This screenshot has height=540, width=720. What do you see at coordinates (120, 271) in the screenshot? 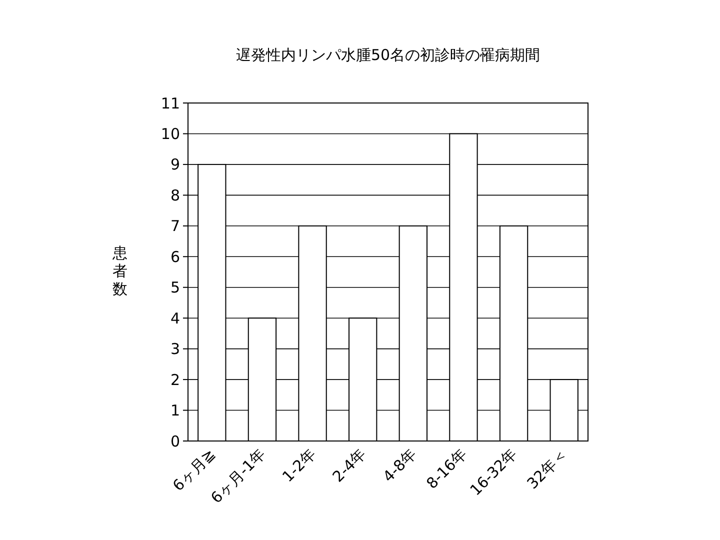
I see `y-axis-title: 患者数` at bounding box center [120, 271].